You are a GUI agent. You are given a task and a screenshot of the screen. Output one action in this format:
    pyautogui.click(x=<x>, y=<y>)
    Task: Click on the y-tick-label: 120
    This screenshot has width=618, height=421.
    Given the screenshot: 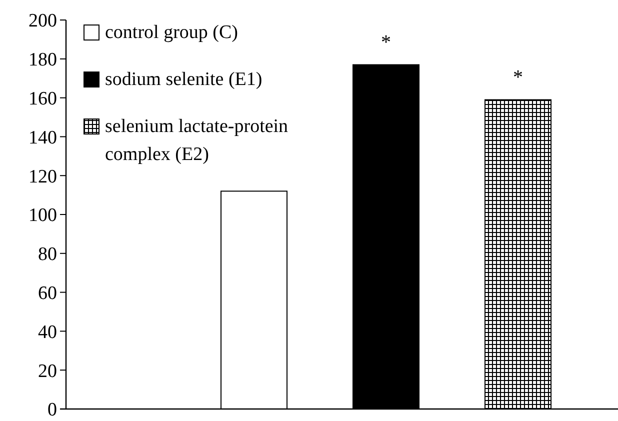 What is the action you would take?
    pyautogui.click(x=42, y=177)
    